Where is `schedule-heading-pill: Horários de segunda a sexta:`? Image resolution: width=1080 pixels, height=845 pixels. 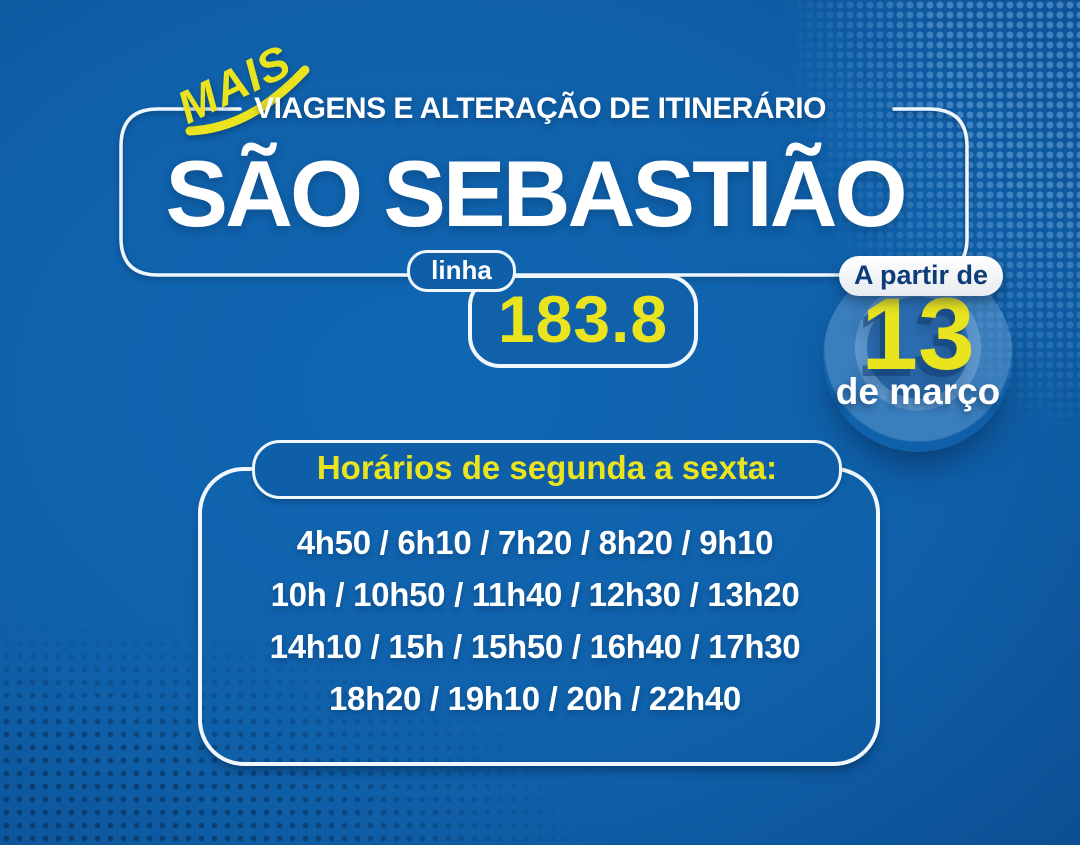
schedule-heading-pill: Horários de segunda a sexta: is located at coordinates (547, 469).